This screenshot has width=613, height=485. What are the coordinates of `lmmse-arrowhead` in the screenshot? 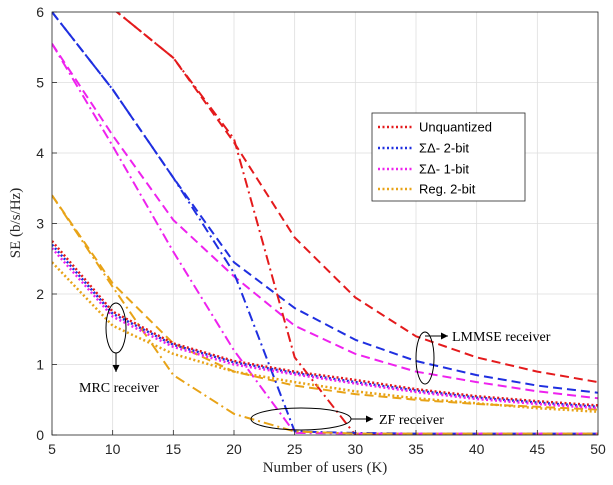 It's located at (444, 336).